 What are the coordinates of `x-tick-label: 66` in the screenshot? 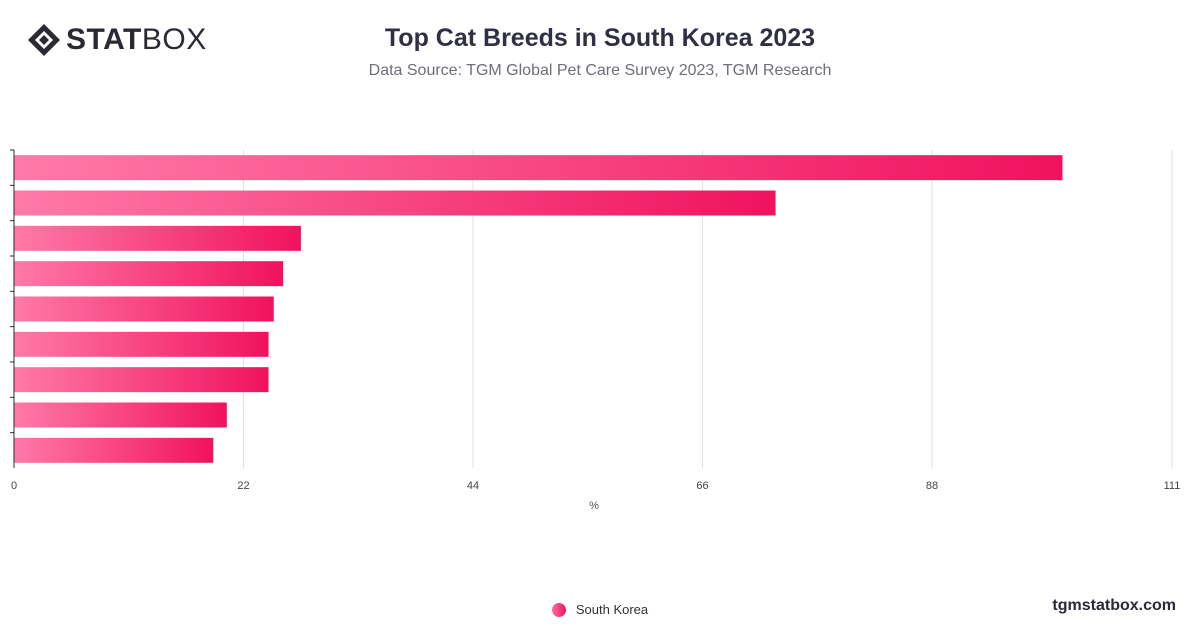 It's located at (702, 486).